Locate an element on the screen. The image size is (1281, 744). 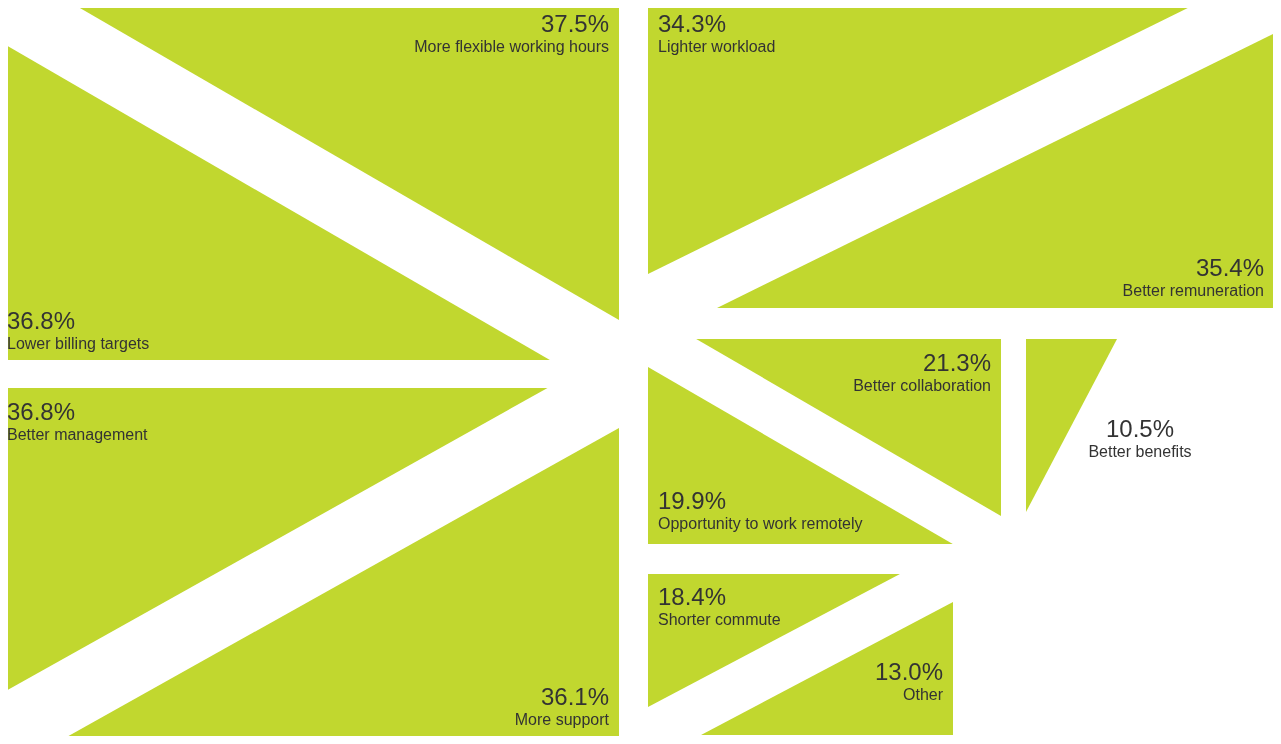
category-label: Better collaboration is located at coordinates (922, 385).